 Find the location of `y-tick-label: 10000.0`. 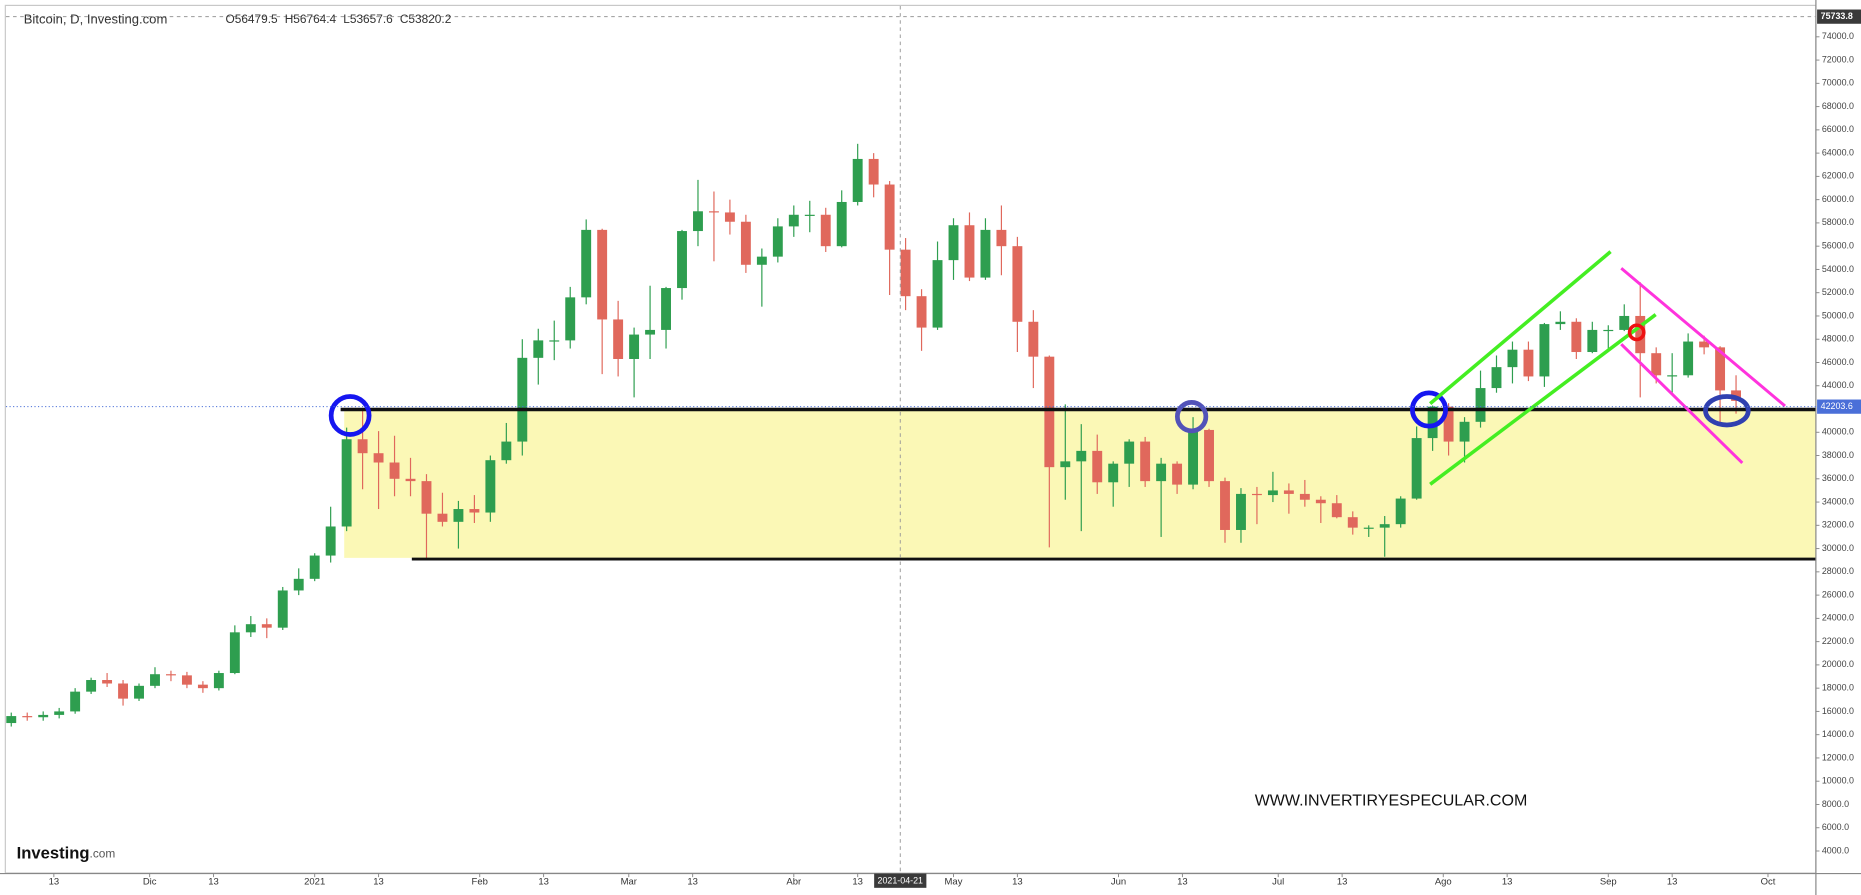

y-tick-label: 10000.0 is located at coordinates (1838, 781).